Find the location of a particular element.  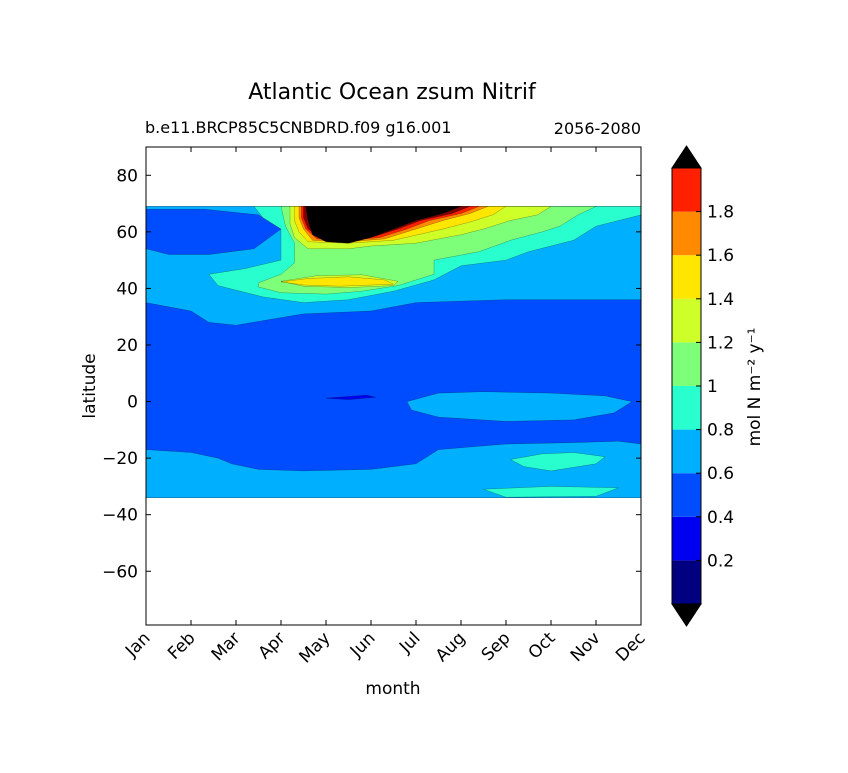

x-tick-label: Apr is located at coordinates (272, 645).